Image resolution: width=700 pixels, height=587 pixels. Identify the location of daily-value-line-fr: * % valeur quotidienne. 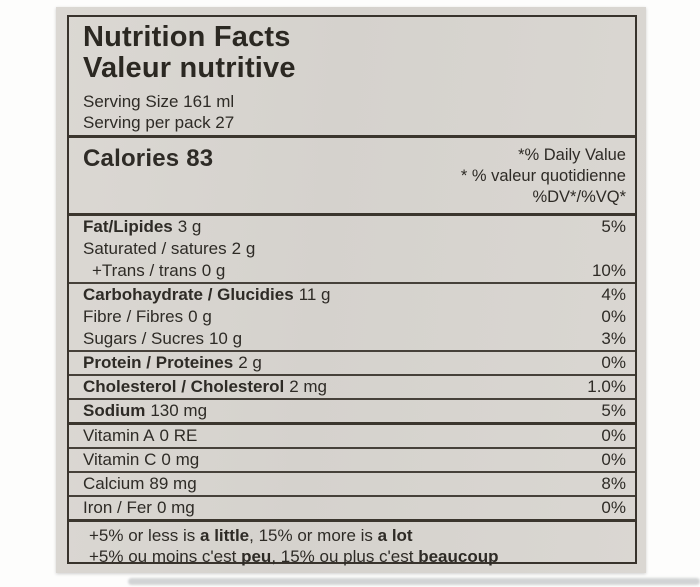
(543, 176).